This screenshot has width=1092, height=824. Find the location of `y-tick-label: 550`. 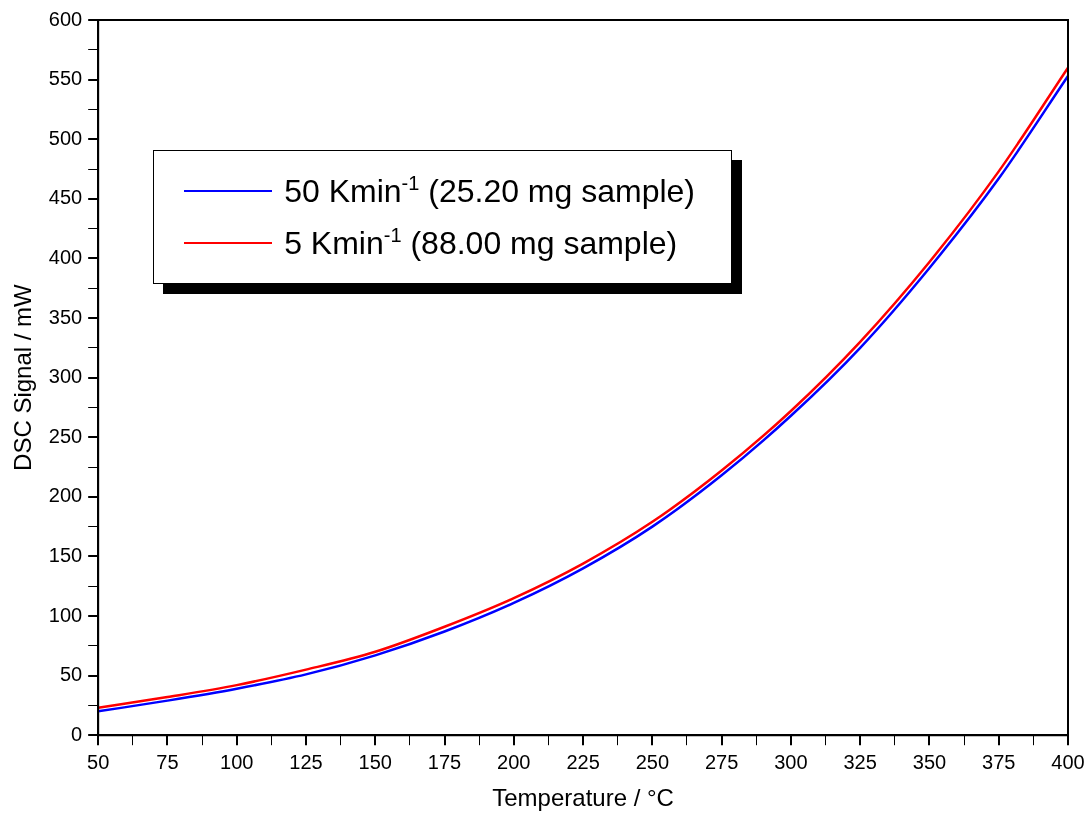

y-tick-label: 550 is located at coordinates (65, 78).